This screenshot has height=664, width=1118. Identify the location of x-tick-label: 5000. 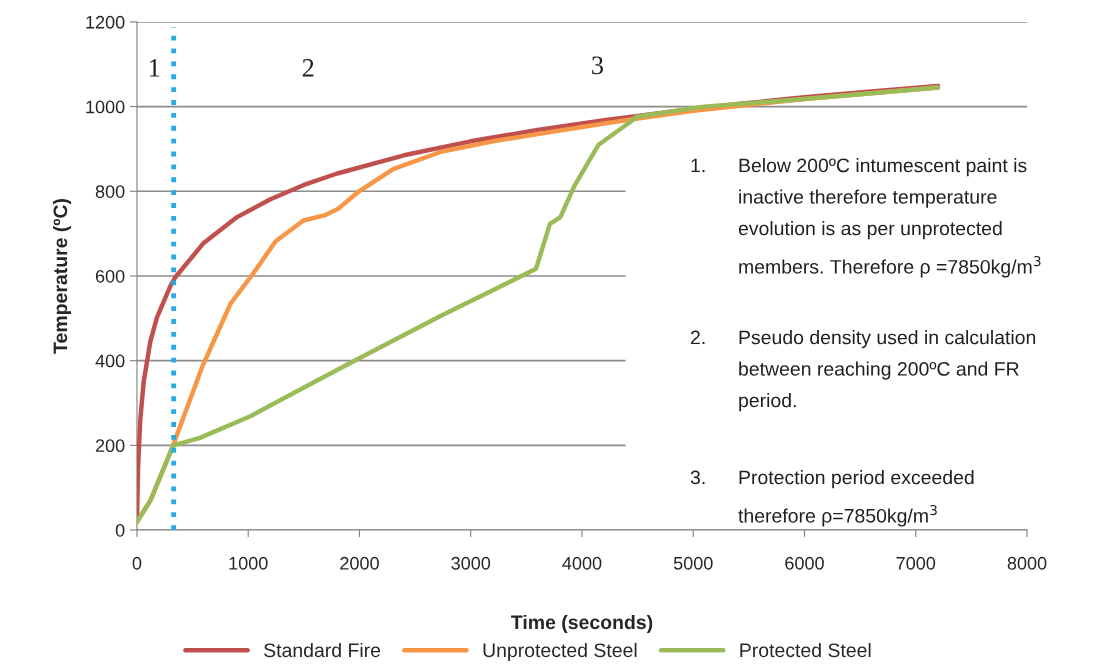
(693, 563).